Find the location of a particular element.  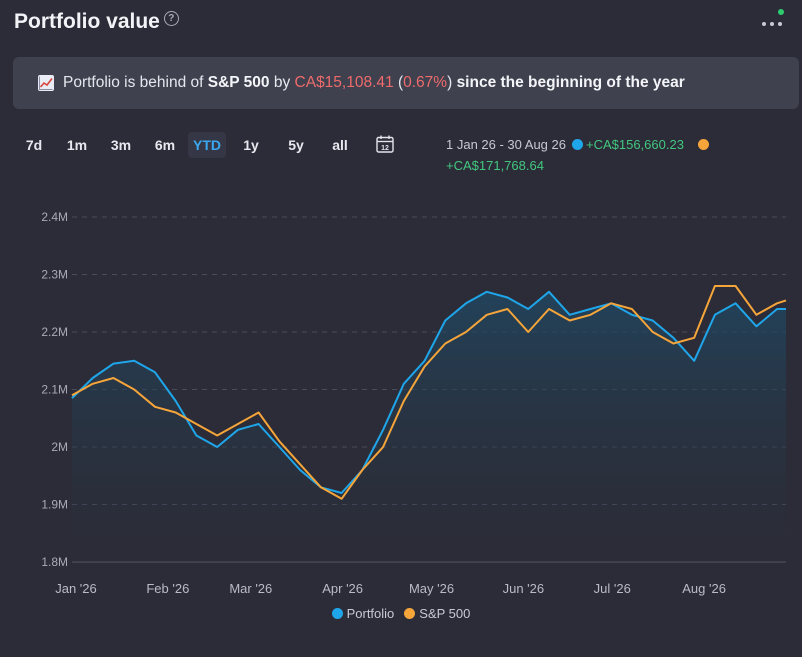

portfolio-dot is located at coordinates (577, 144).